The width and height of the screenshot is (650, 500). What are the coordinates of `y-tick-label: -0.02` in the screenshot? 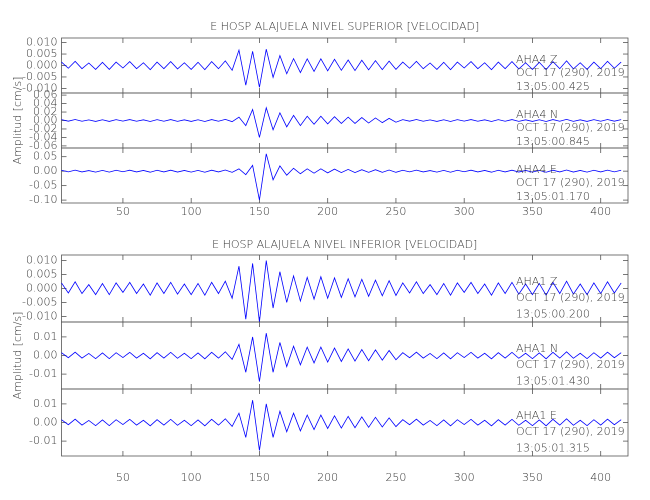 It's located at (43, 128).